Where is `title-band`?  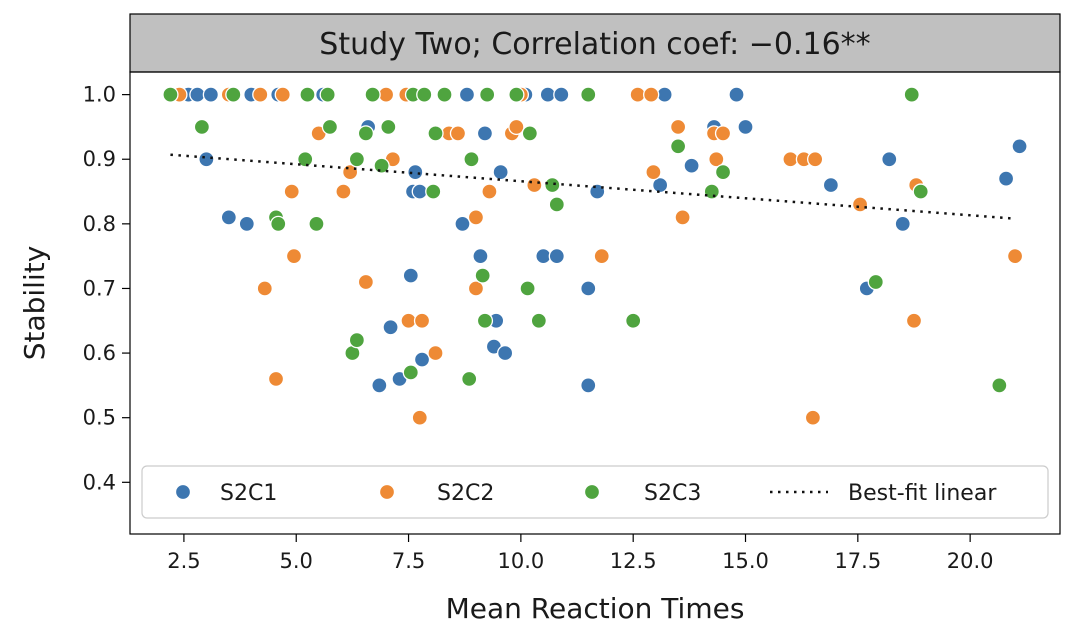 title-band is located at coordinates (595, 43).